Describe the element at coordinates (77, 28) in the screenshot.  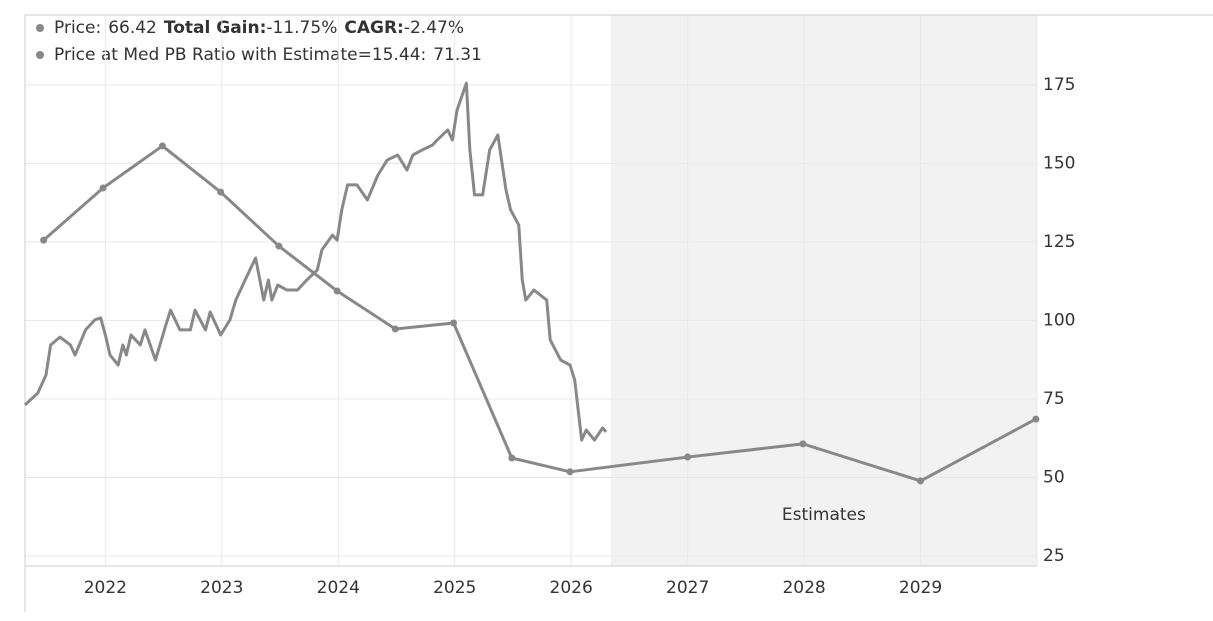
I see `legend-text: Price:` at that location.